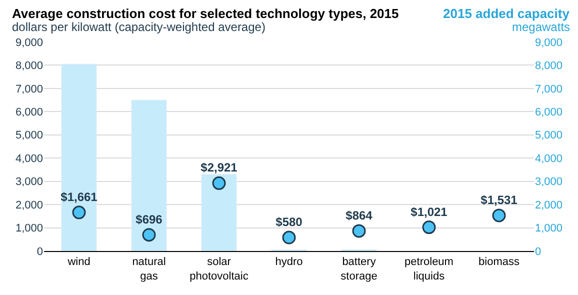 This screenshot has height=295, width=578. Describe the element at coordinates (541, 27) in the screenshot. I see `y2-axis-title: megawatts` at that location.